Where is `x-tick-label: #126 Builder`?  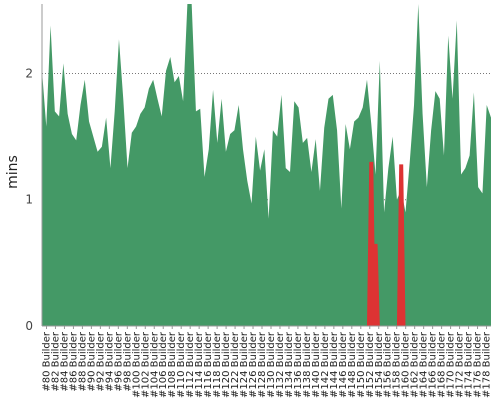 x-tick-label: #126 Builder is located at coordinates (253, 364).